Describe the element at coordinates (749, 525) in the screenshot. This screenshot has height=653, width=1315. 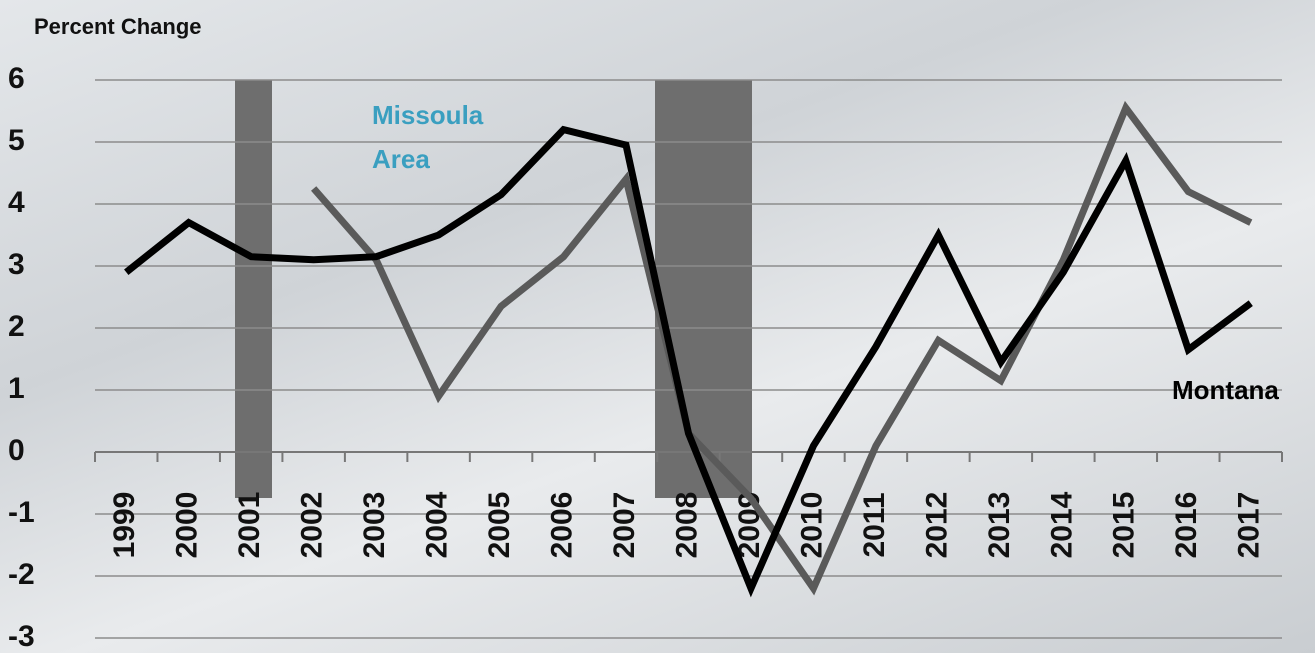
I see `x-tick-label: 2009` at that location.